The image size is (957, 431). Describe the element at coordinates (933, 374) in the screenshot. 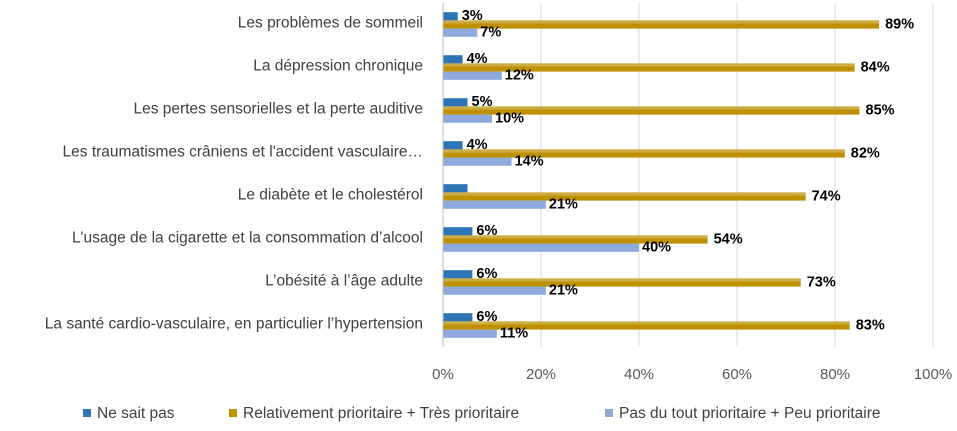

I see `x-tick-label: 100%` at that location.